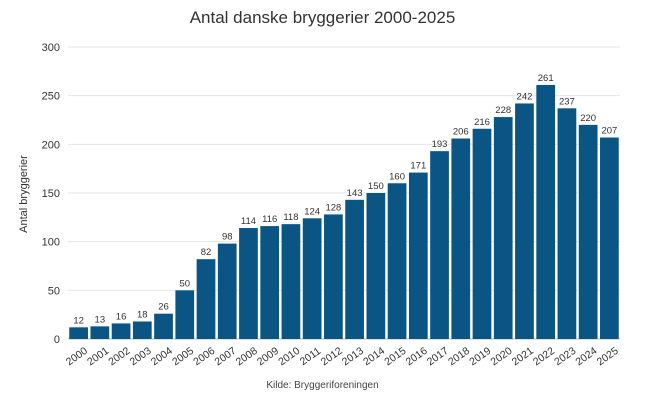 This screenshot has width=645, height=405. Describe the element at coordinates (440, 144) in the screenshot. I see `data-label: 193` at that location.